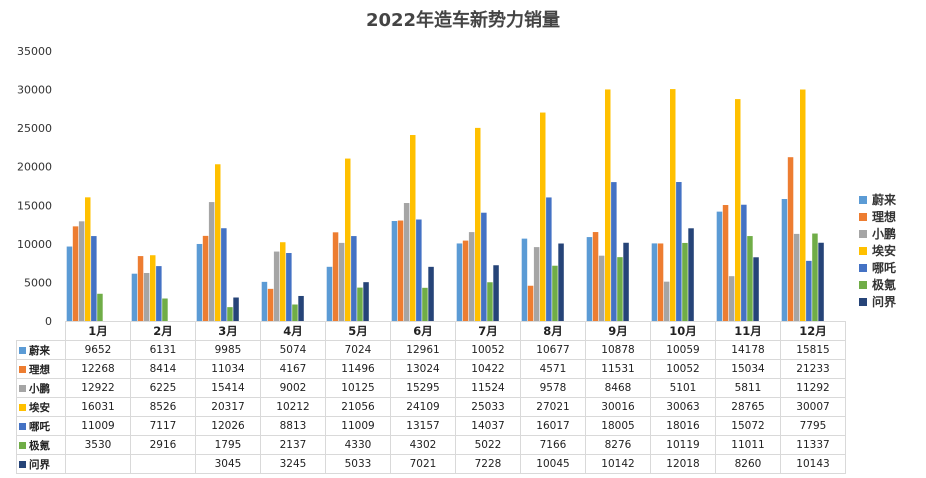  I want to click on table-cell: 4330, so click(358, 445).